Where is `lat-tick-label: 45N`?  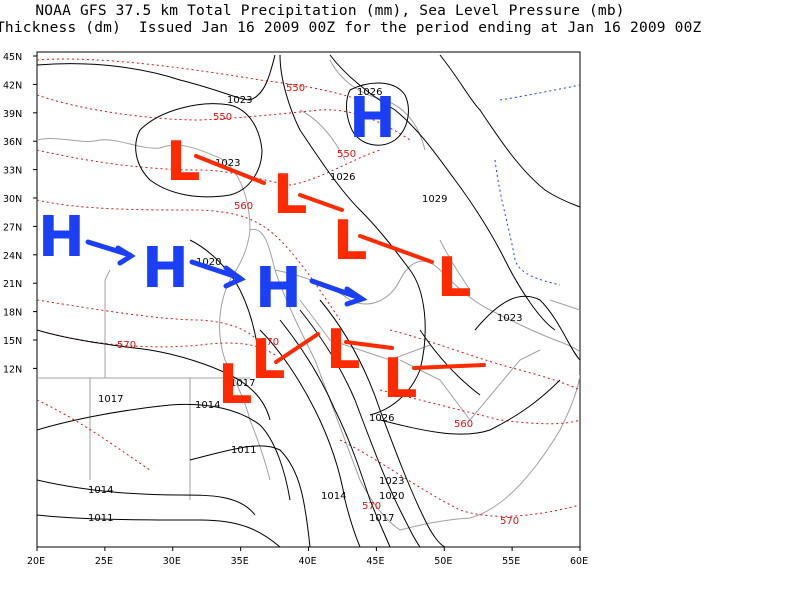 lat-tick-label: 45N is located at coordinates (12, 57).